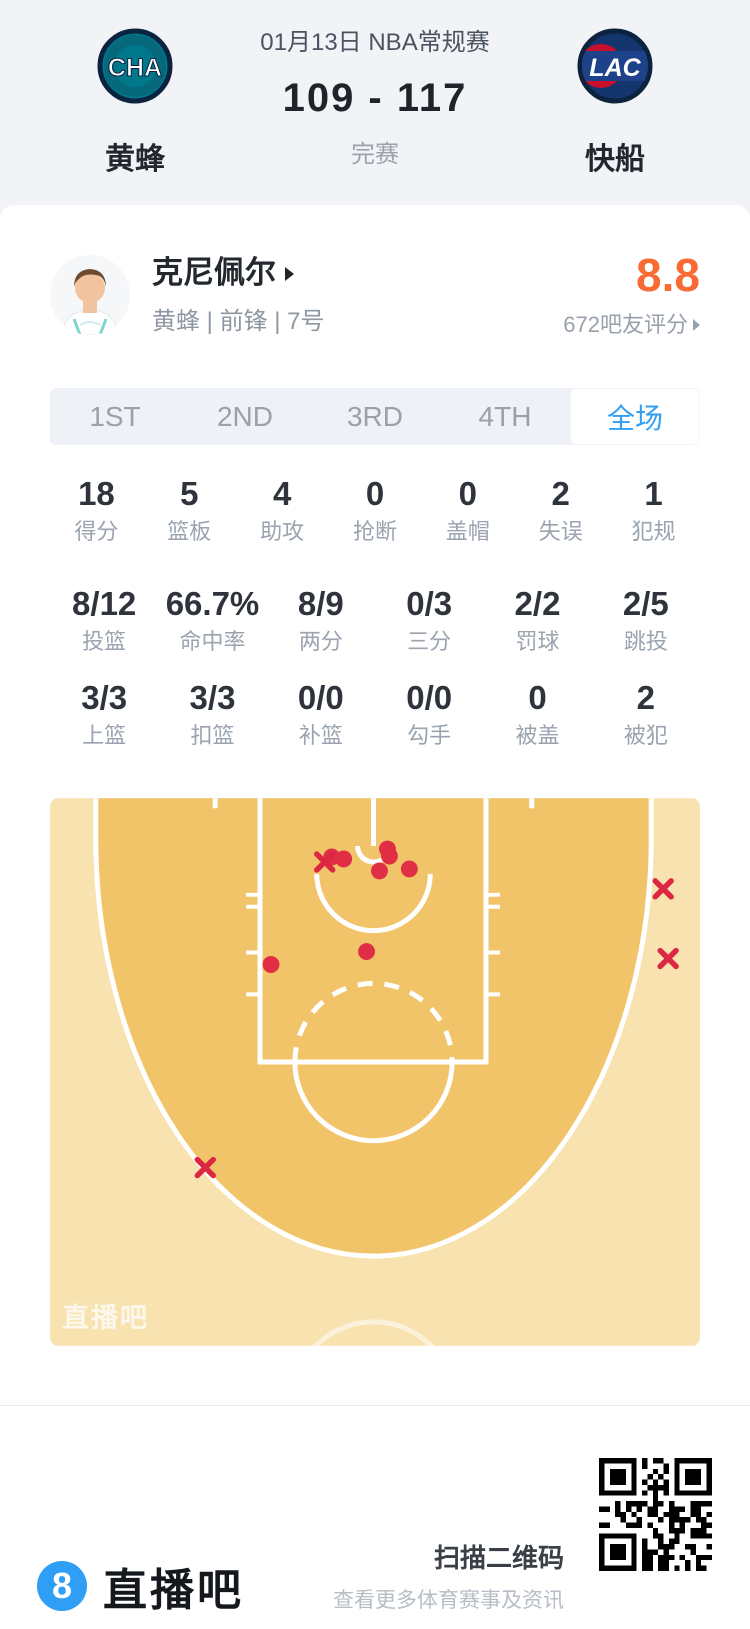  What do you see at coordinates (375, 154) in the screenshot?
I see `match-status: 完赛` at bounding box center [375, 154].